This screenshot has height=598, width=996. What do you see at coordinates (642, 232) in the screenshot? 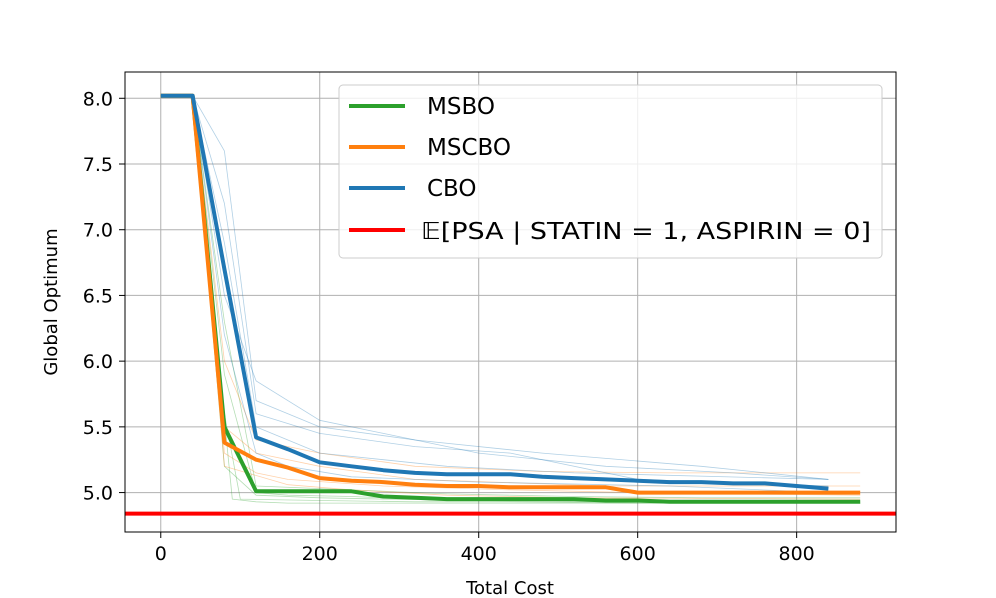
I see `legend-equals-1: =` at bounding box center [642, 232].